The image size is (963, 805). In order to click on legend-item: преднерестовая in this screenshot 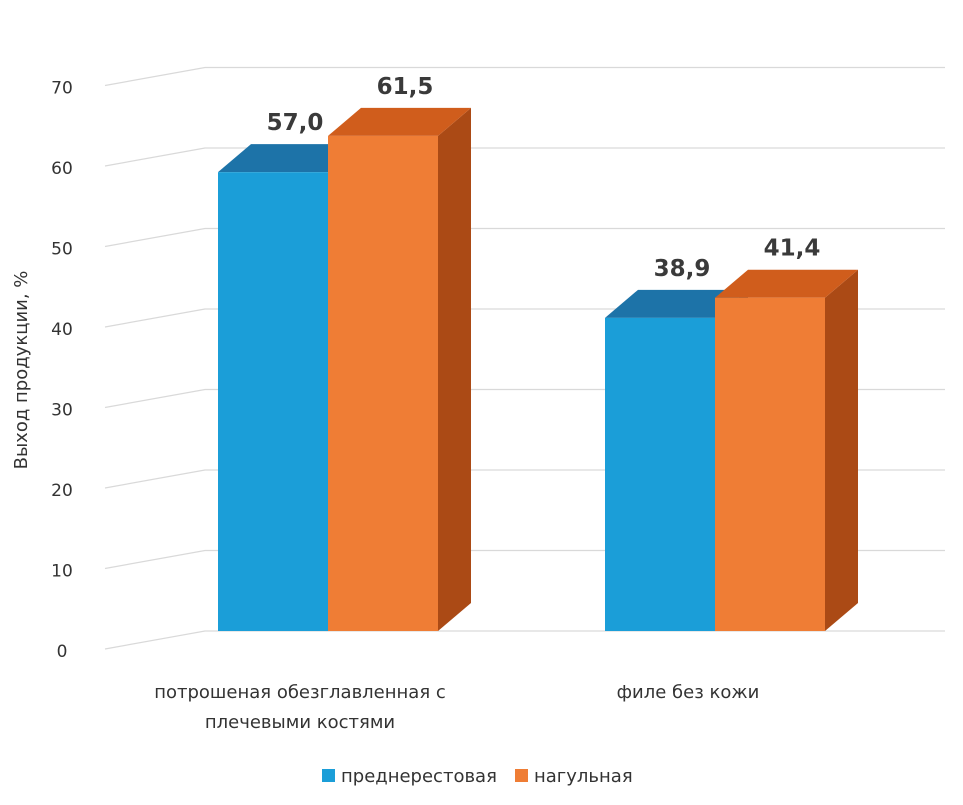, I will do `click(409, 776)`.